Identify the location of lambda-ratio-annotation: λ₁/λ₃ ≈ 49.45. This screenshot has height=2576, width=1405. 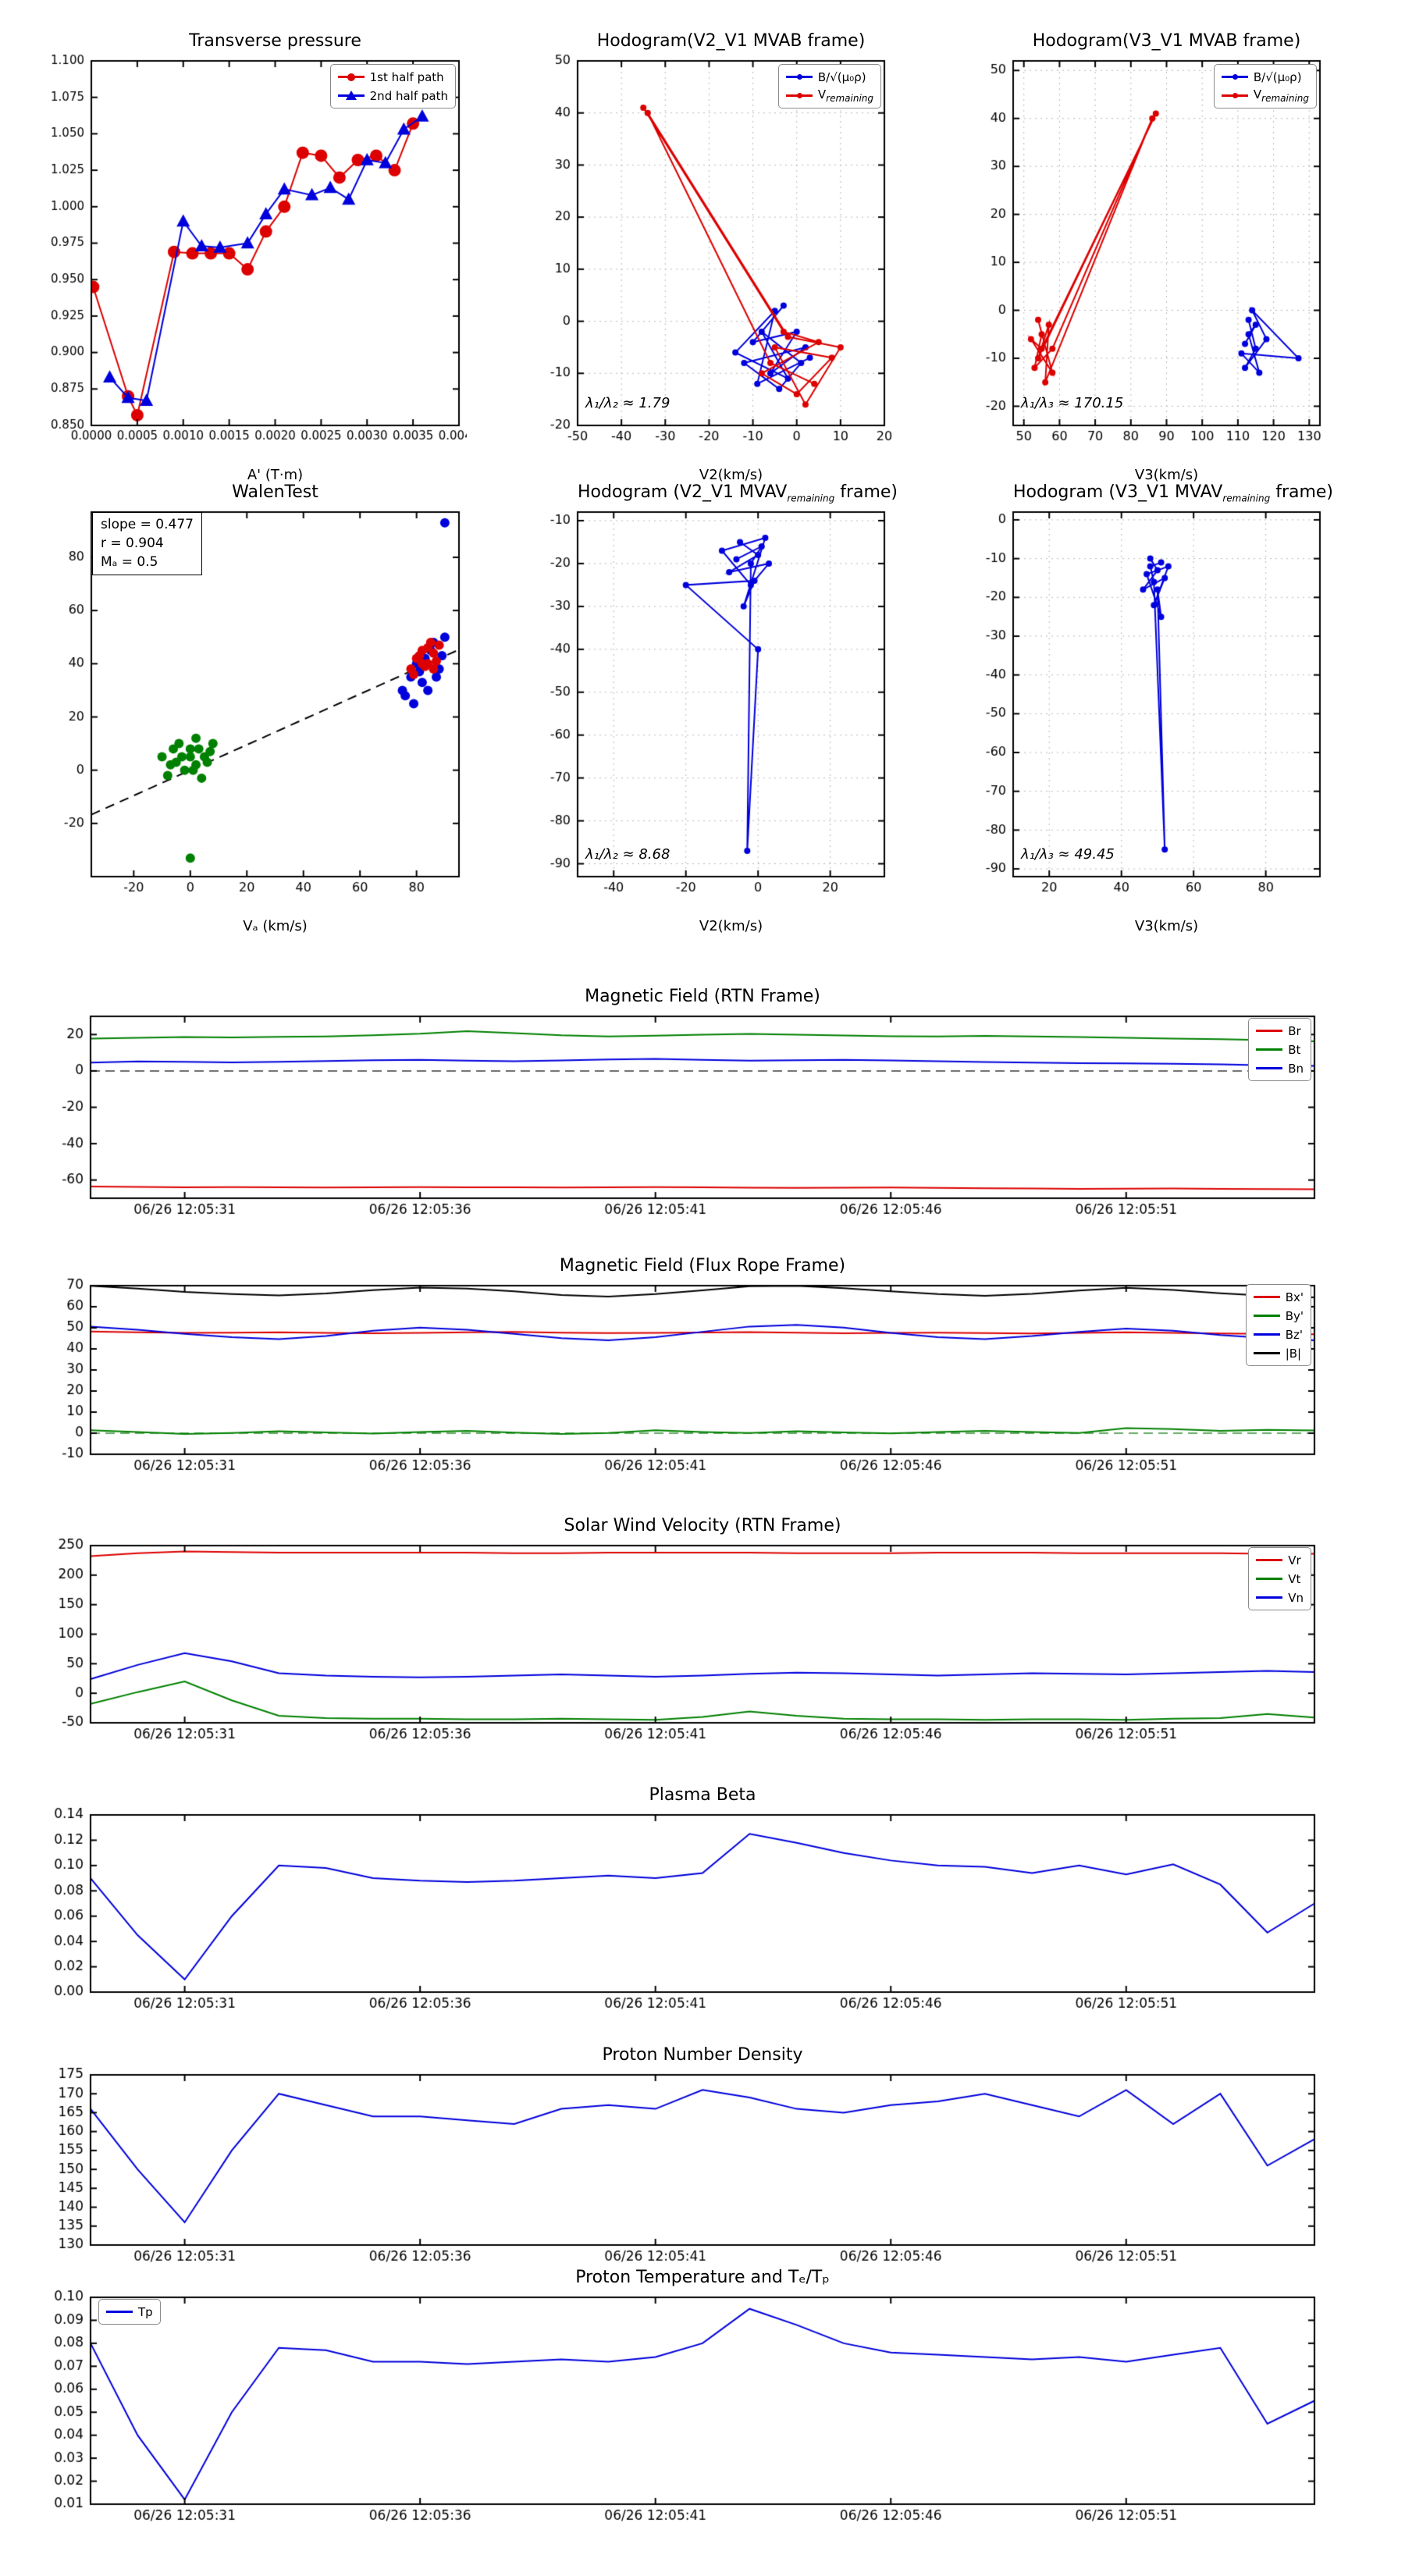
(1068, 854).